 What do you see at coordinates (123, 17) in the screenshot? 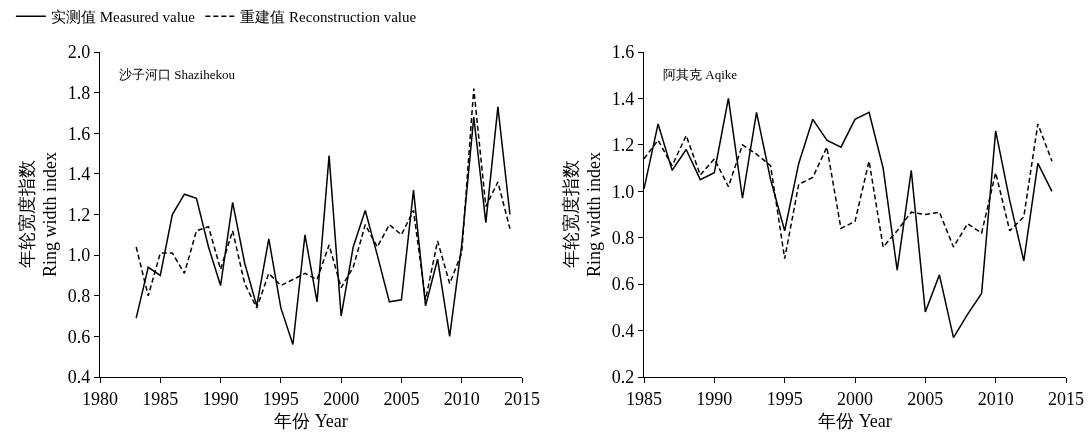
I see `legend-label: 实测值 Measured value` at bounding box center [123, 17].